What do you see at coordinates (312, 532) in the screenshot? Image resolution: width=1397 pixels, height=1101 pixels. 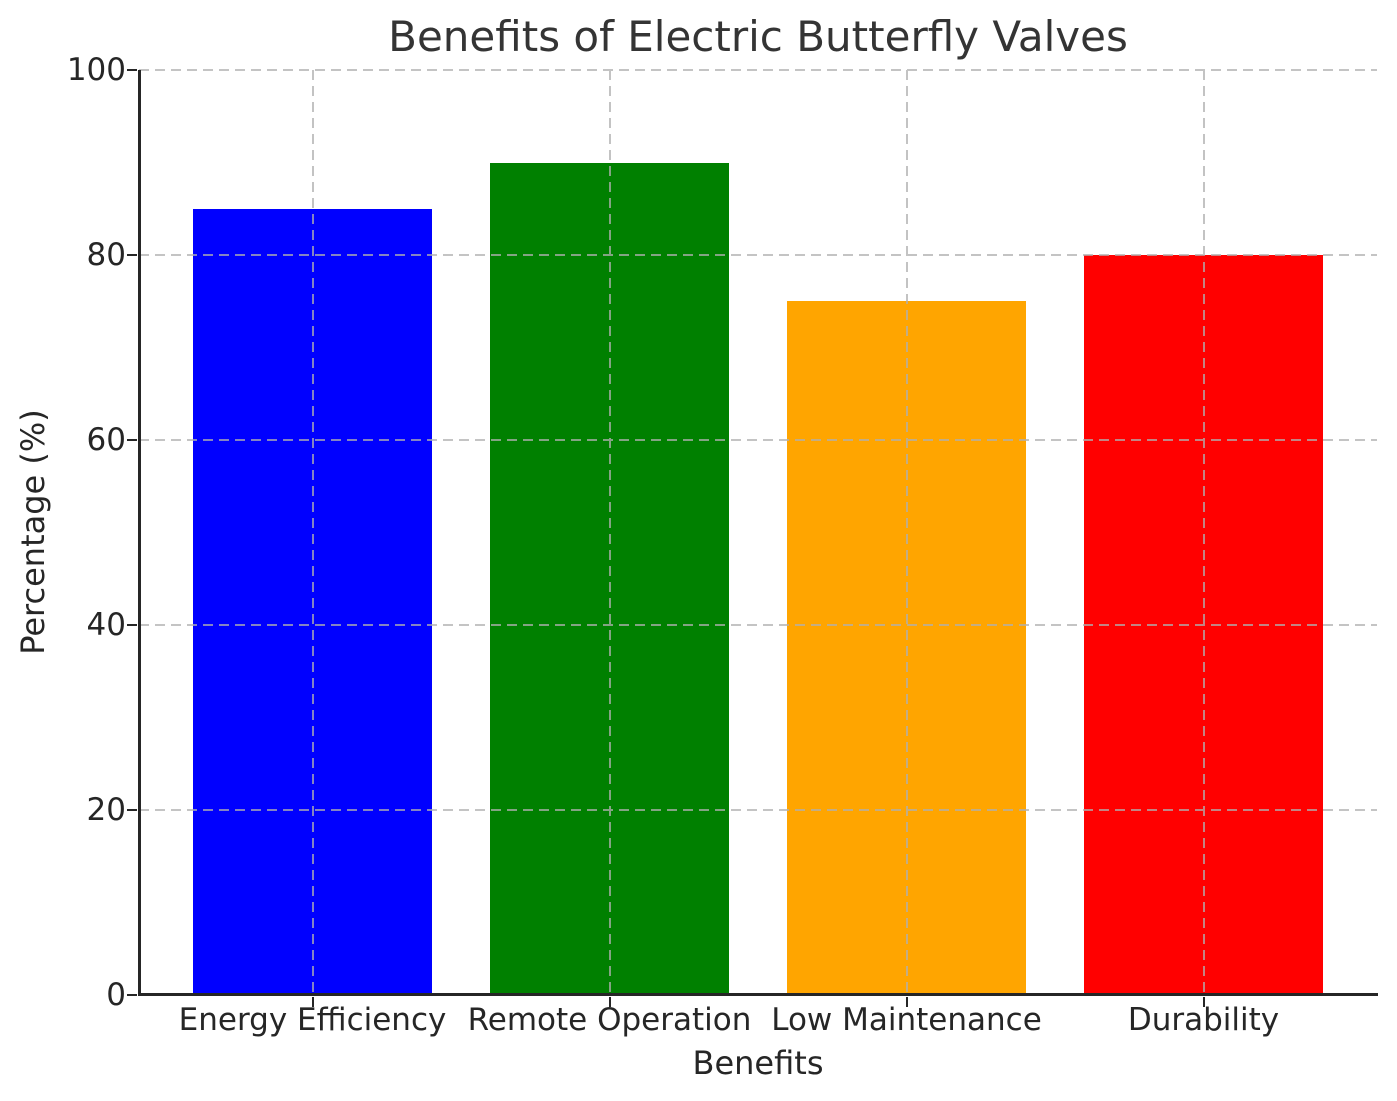 I see `gridline-x-energy-efficiency` at bounding box center [312, 532].